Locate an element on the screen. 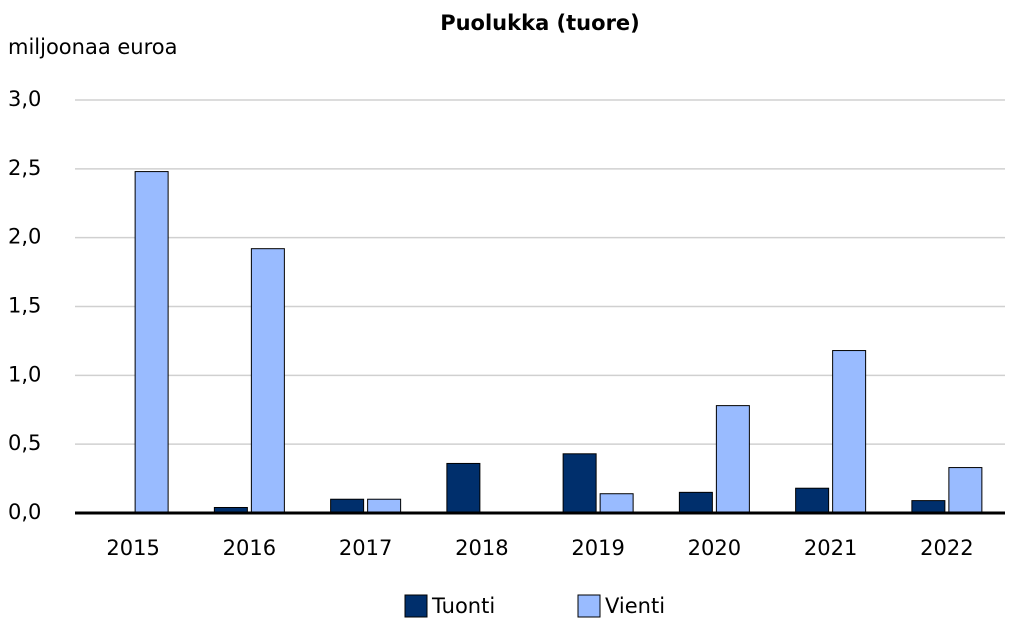 The height and width of the screenshot is (621, 1016). x-tick-label: 2015 is located at coordinates (132, 548).